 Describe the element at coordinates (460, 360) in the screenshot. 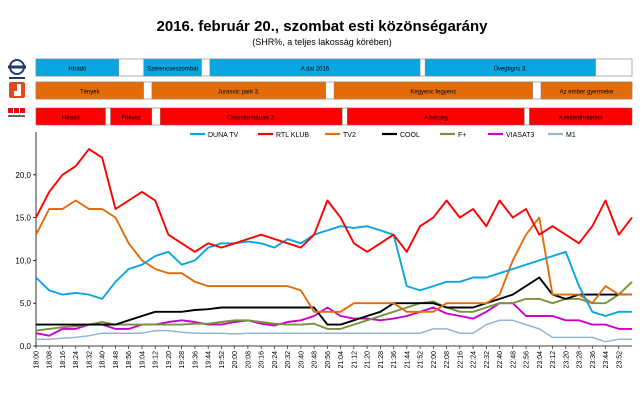

I see `x-tick-label: 22:16` at that location.